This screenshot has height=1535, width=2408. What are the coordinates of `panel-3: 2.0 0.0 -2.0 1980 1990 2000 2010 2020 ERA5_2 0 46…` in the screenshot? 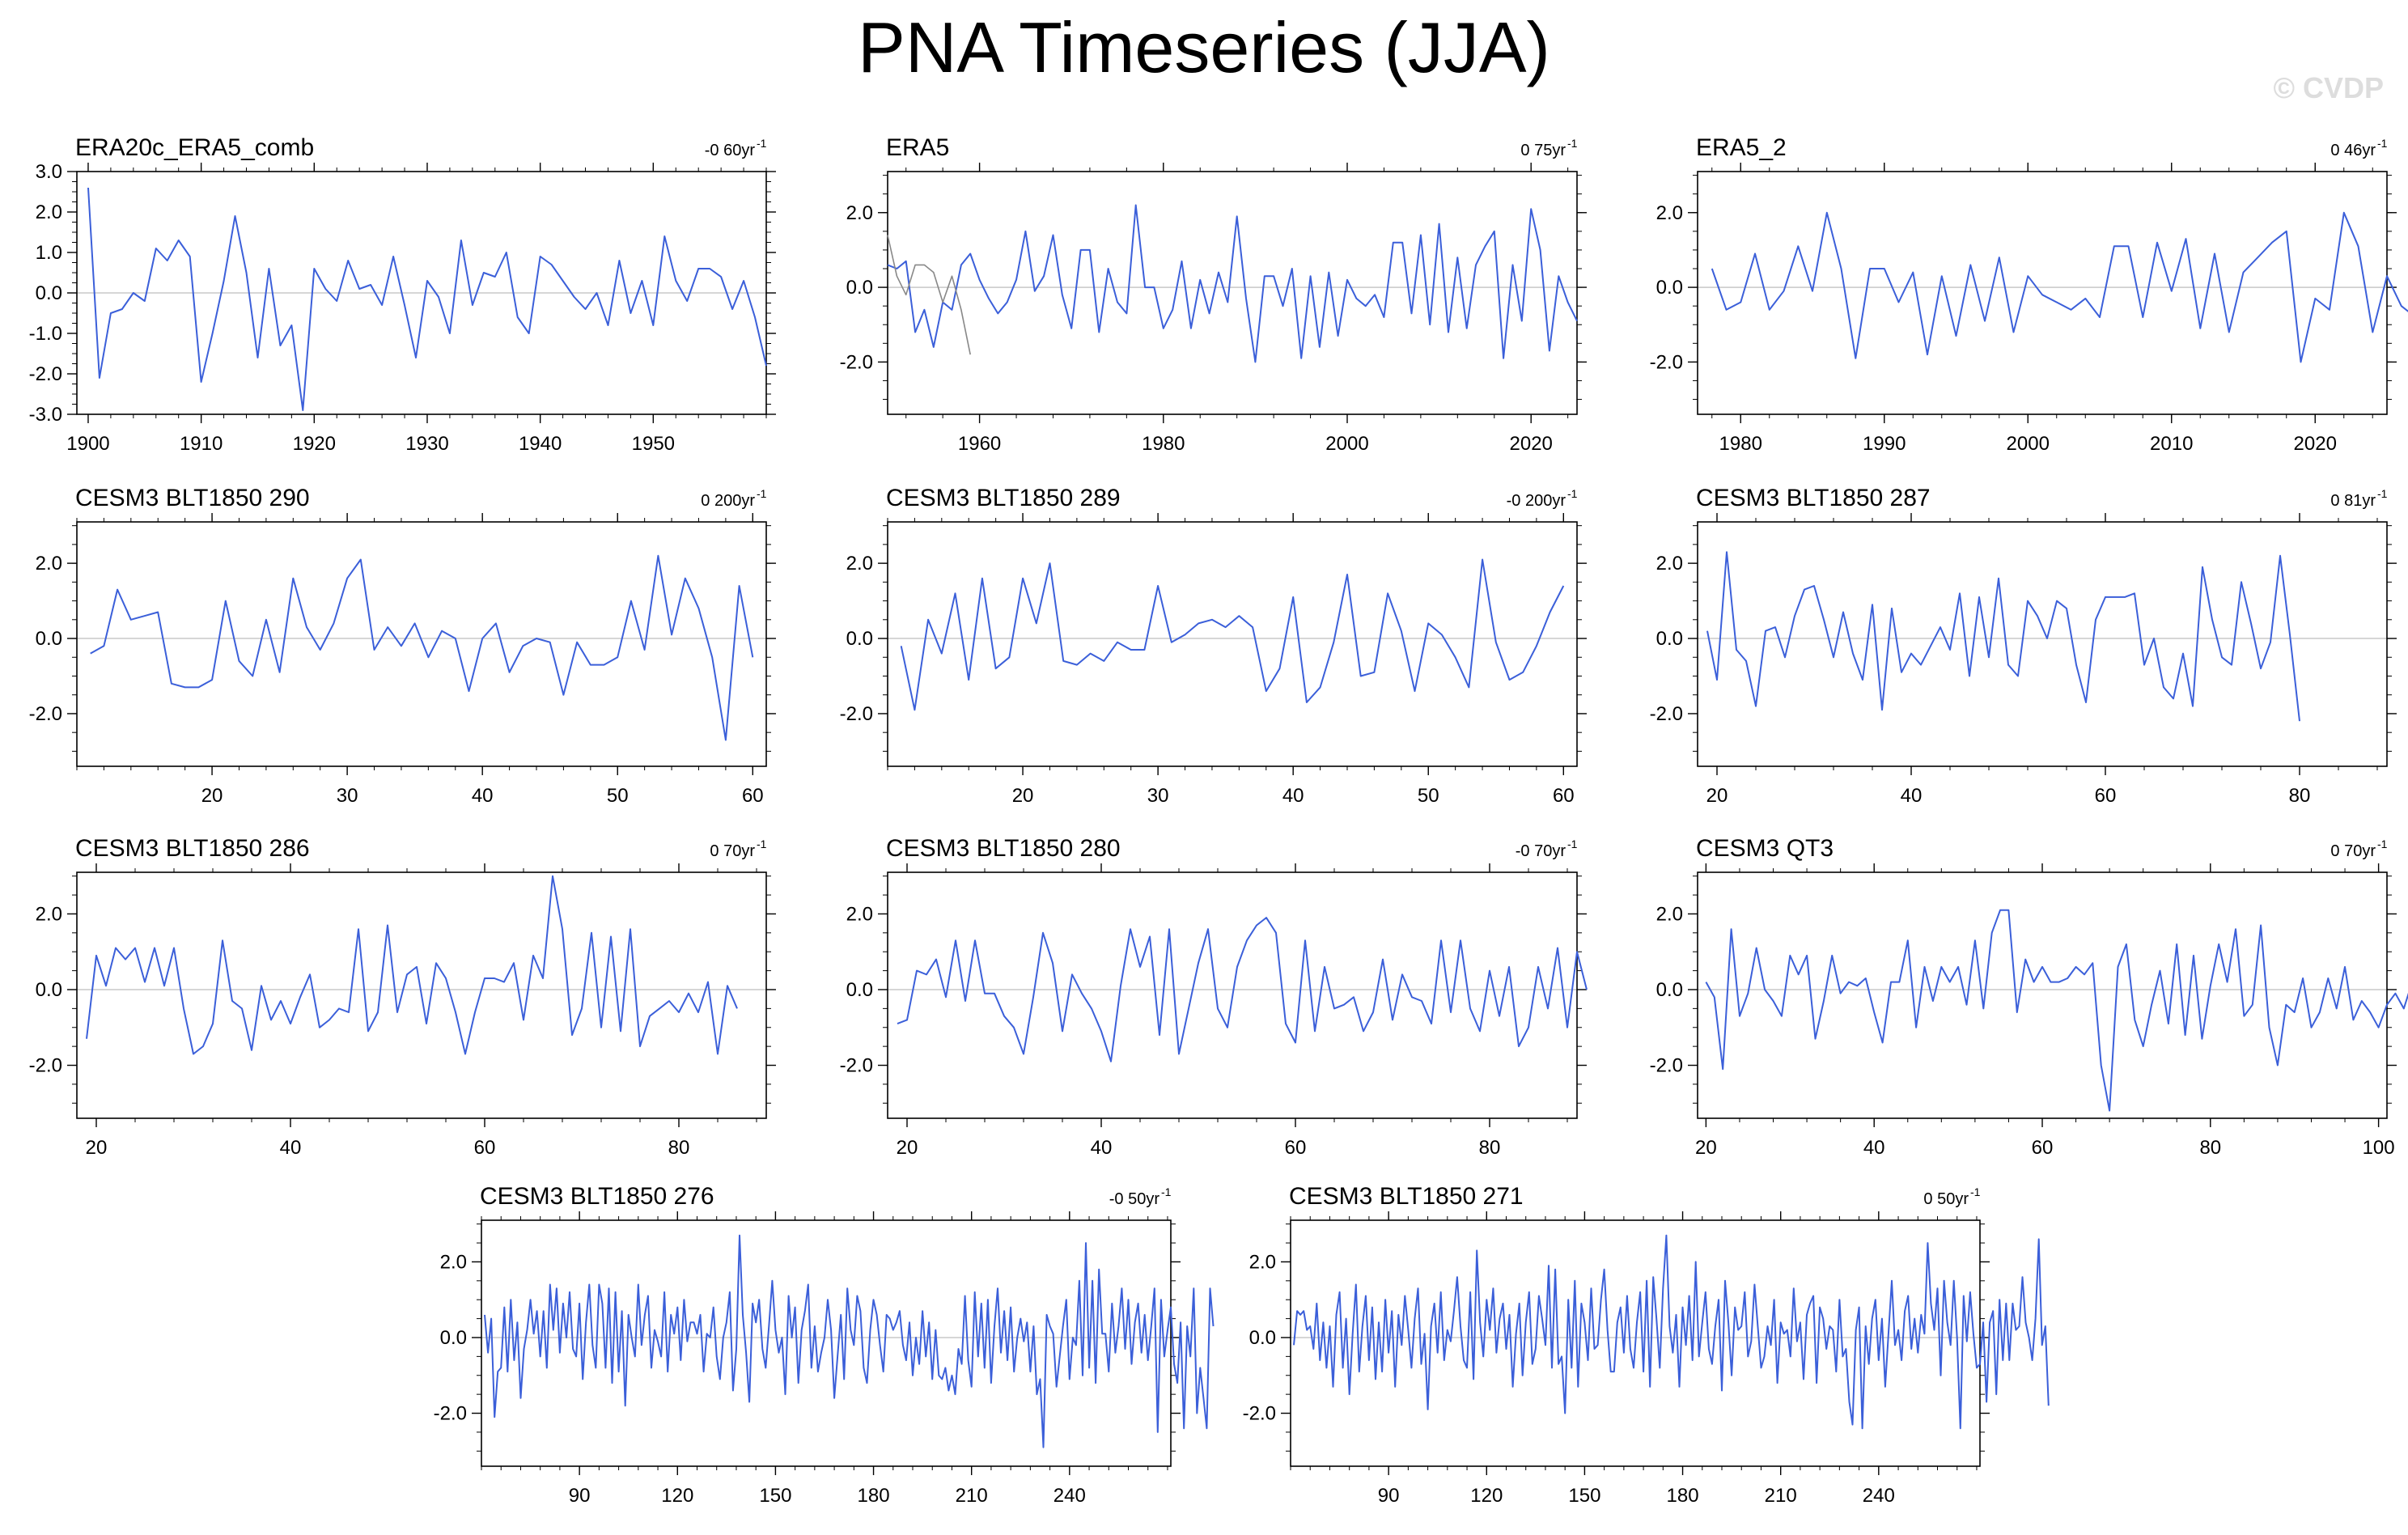 It's located at (2029, 294).